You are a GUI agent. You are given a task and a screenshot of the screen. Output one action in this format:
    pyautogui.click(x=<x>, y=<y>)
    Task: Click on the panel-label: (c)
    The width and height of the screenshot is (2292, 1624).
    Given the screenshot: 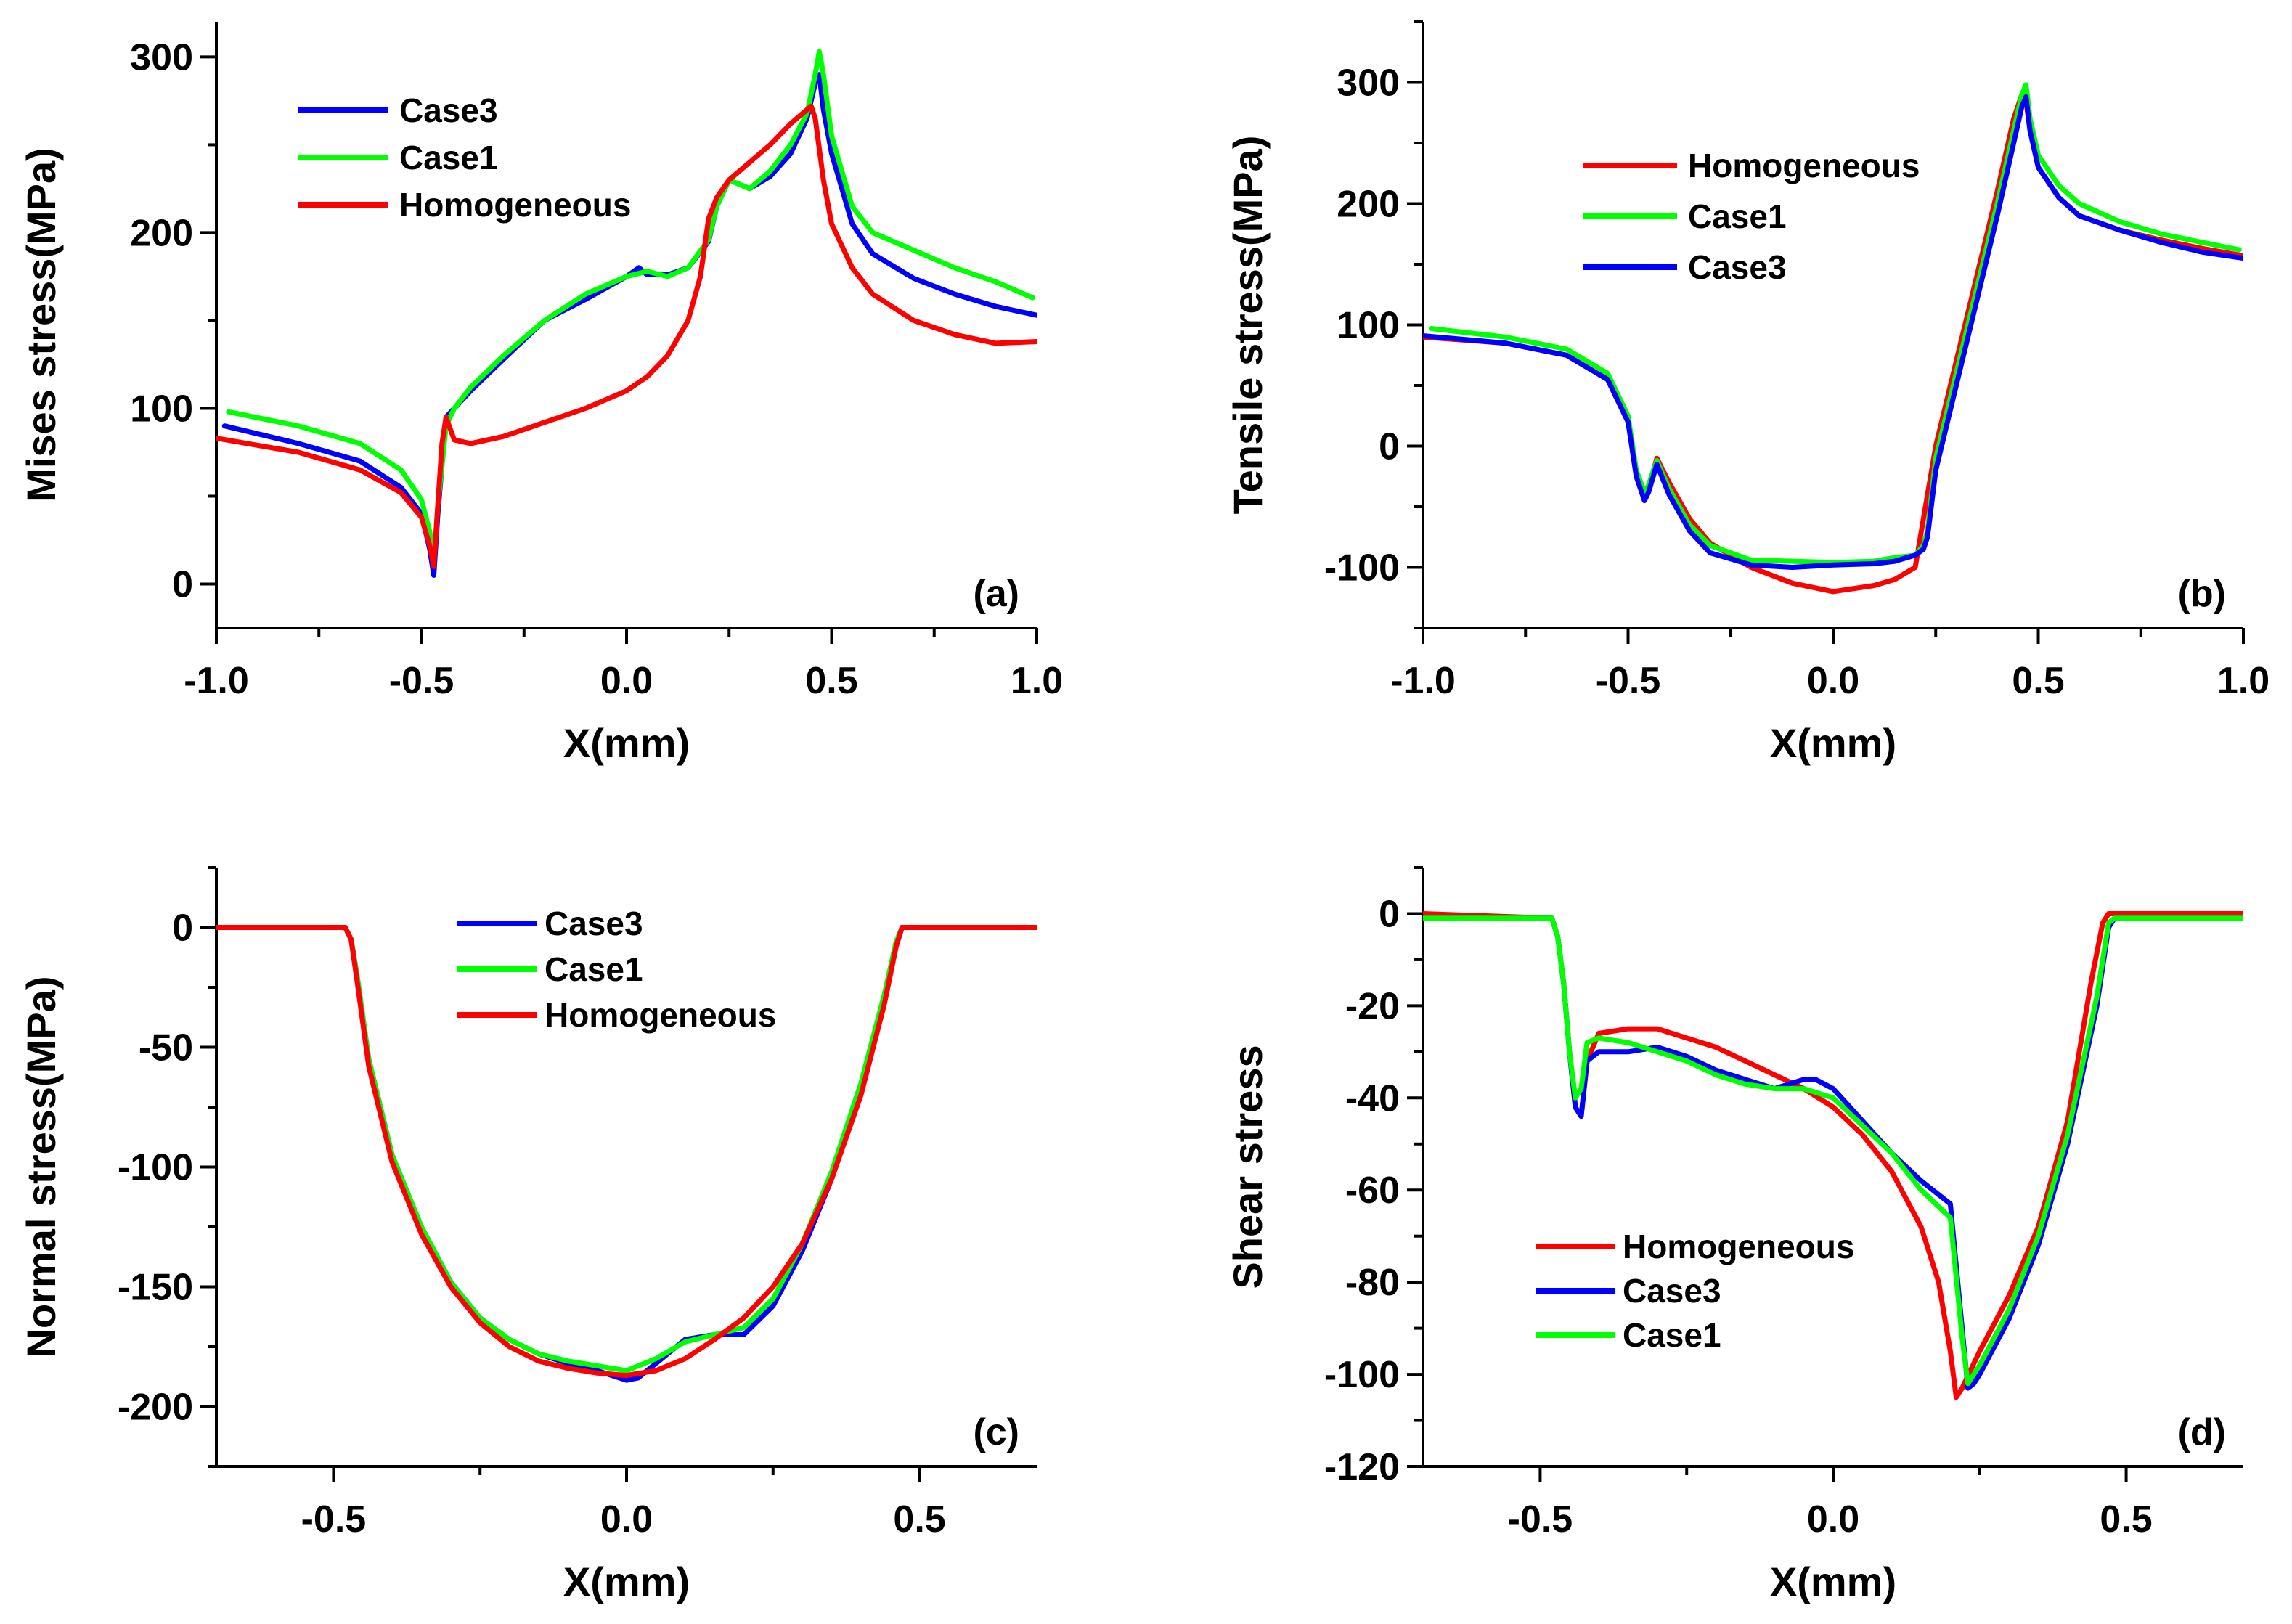 What is the action you would take?
    pyautogui.click(x=996, y=1432)
    